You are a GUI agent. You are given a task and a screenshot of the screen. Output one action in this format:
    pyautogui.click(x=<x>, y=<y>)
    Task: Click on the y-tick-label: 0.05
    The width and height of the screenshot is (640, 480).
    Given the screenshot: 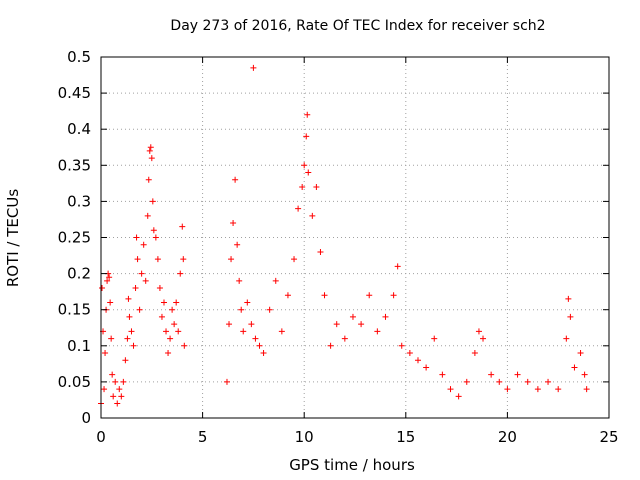 What is the action you would take?
    pyautogui.click(x=74, y=382)
    